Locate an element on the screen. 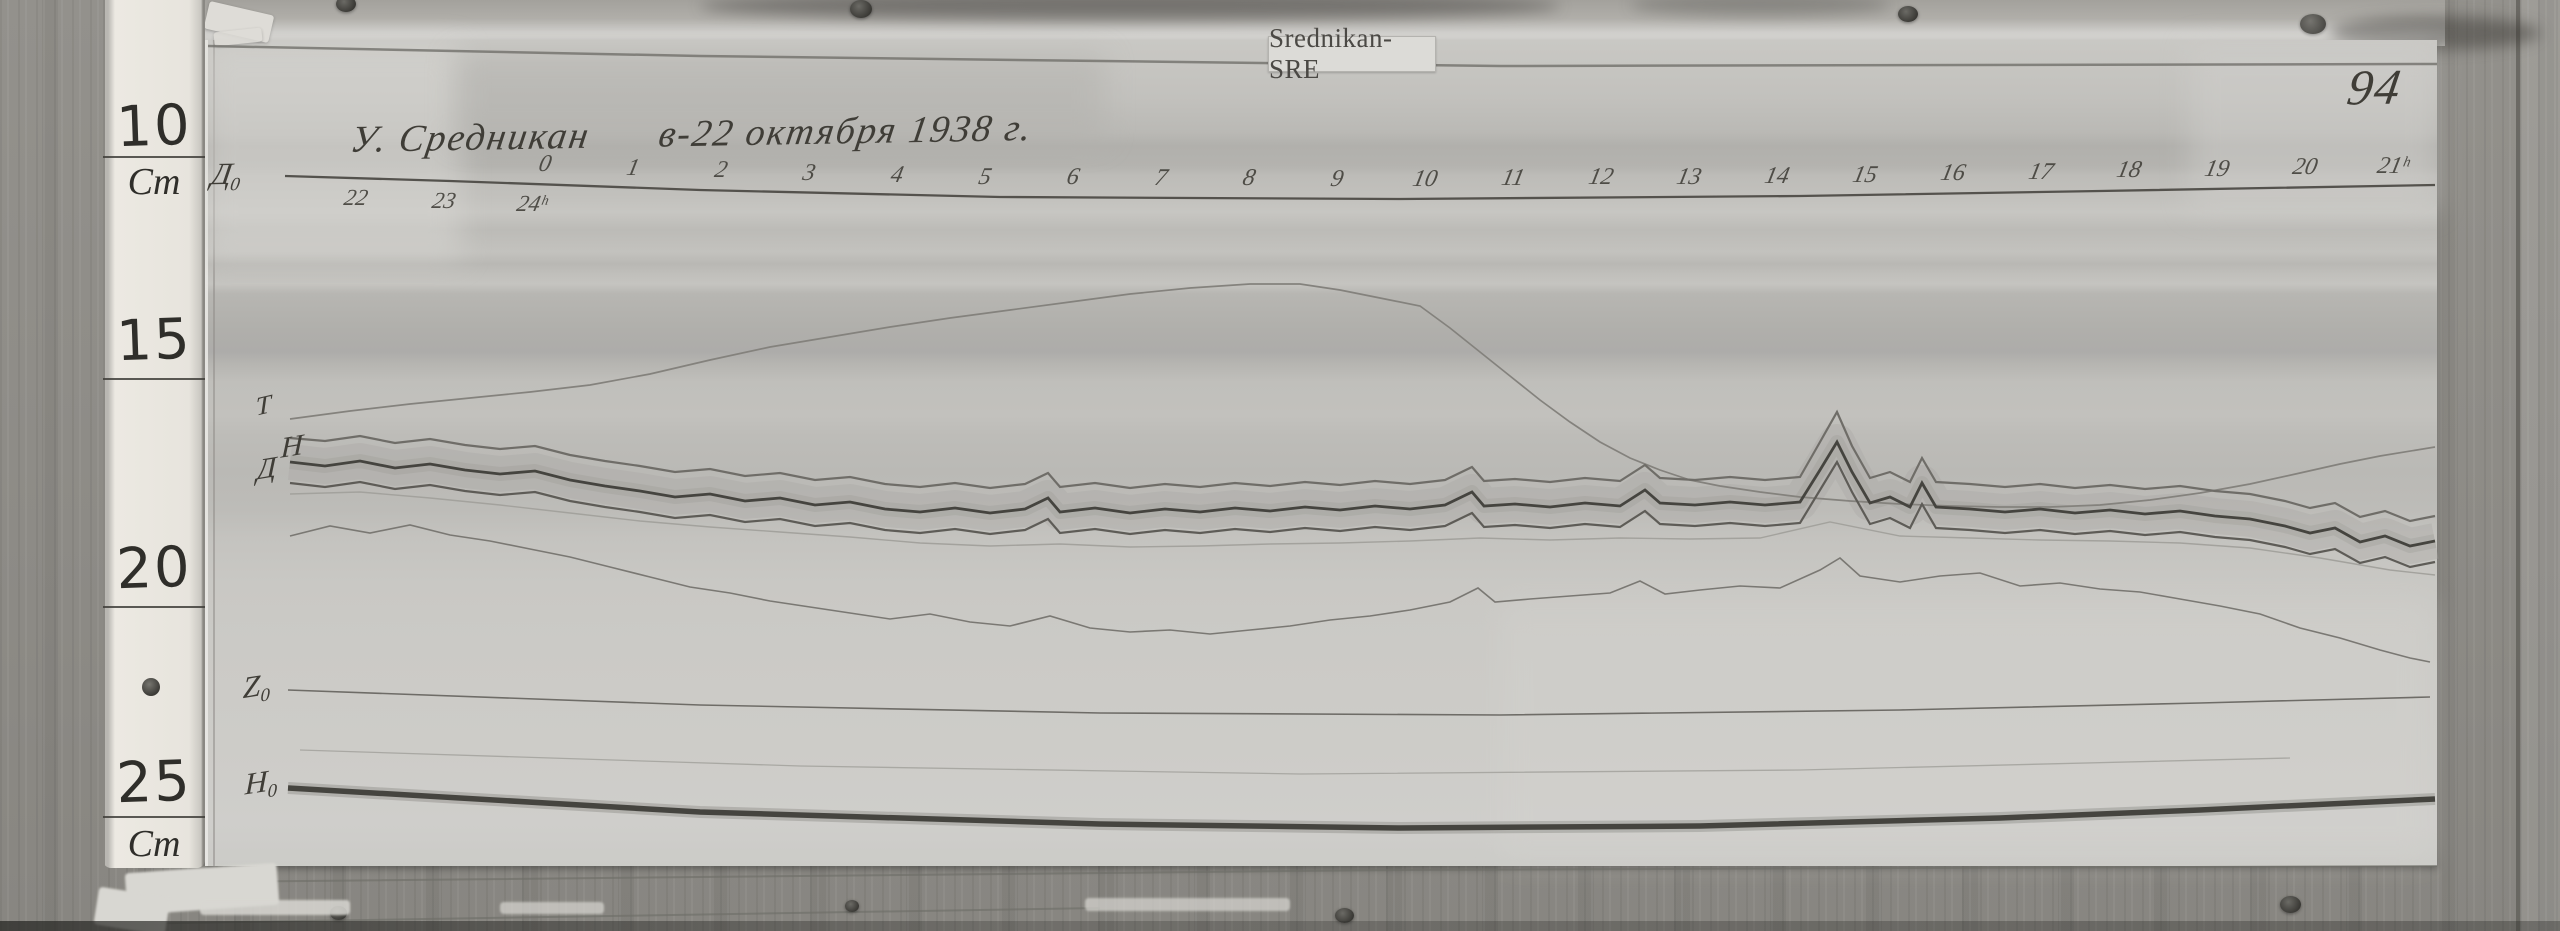 This screenshot has width=2560, height=931. wood-right-edge is located at coordinates (2540, 465).